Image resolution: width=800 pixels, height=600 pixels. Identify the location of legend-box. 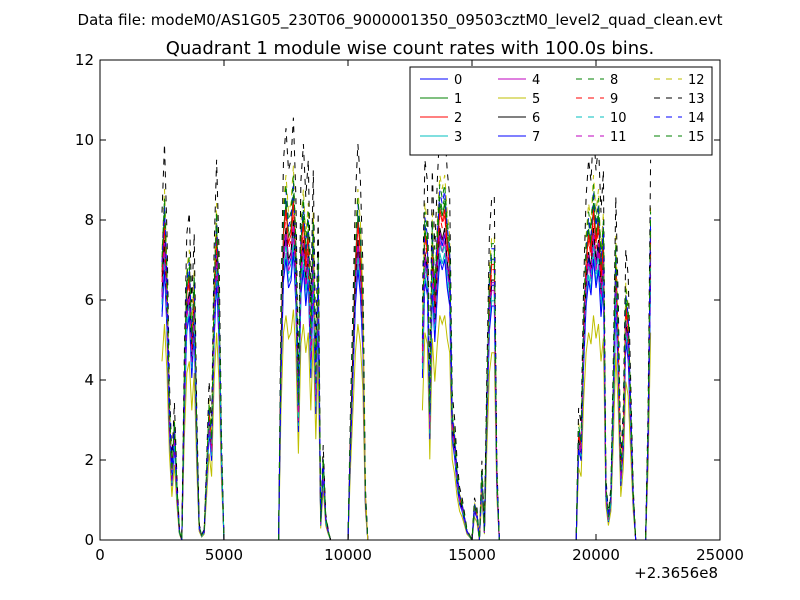
(561, 111).